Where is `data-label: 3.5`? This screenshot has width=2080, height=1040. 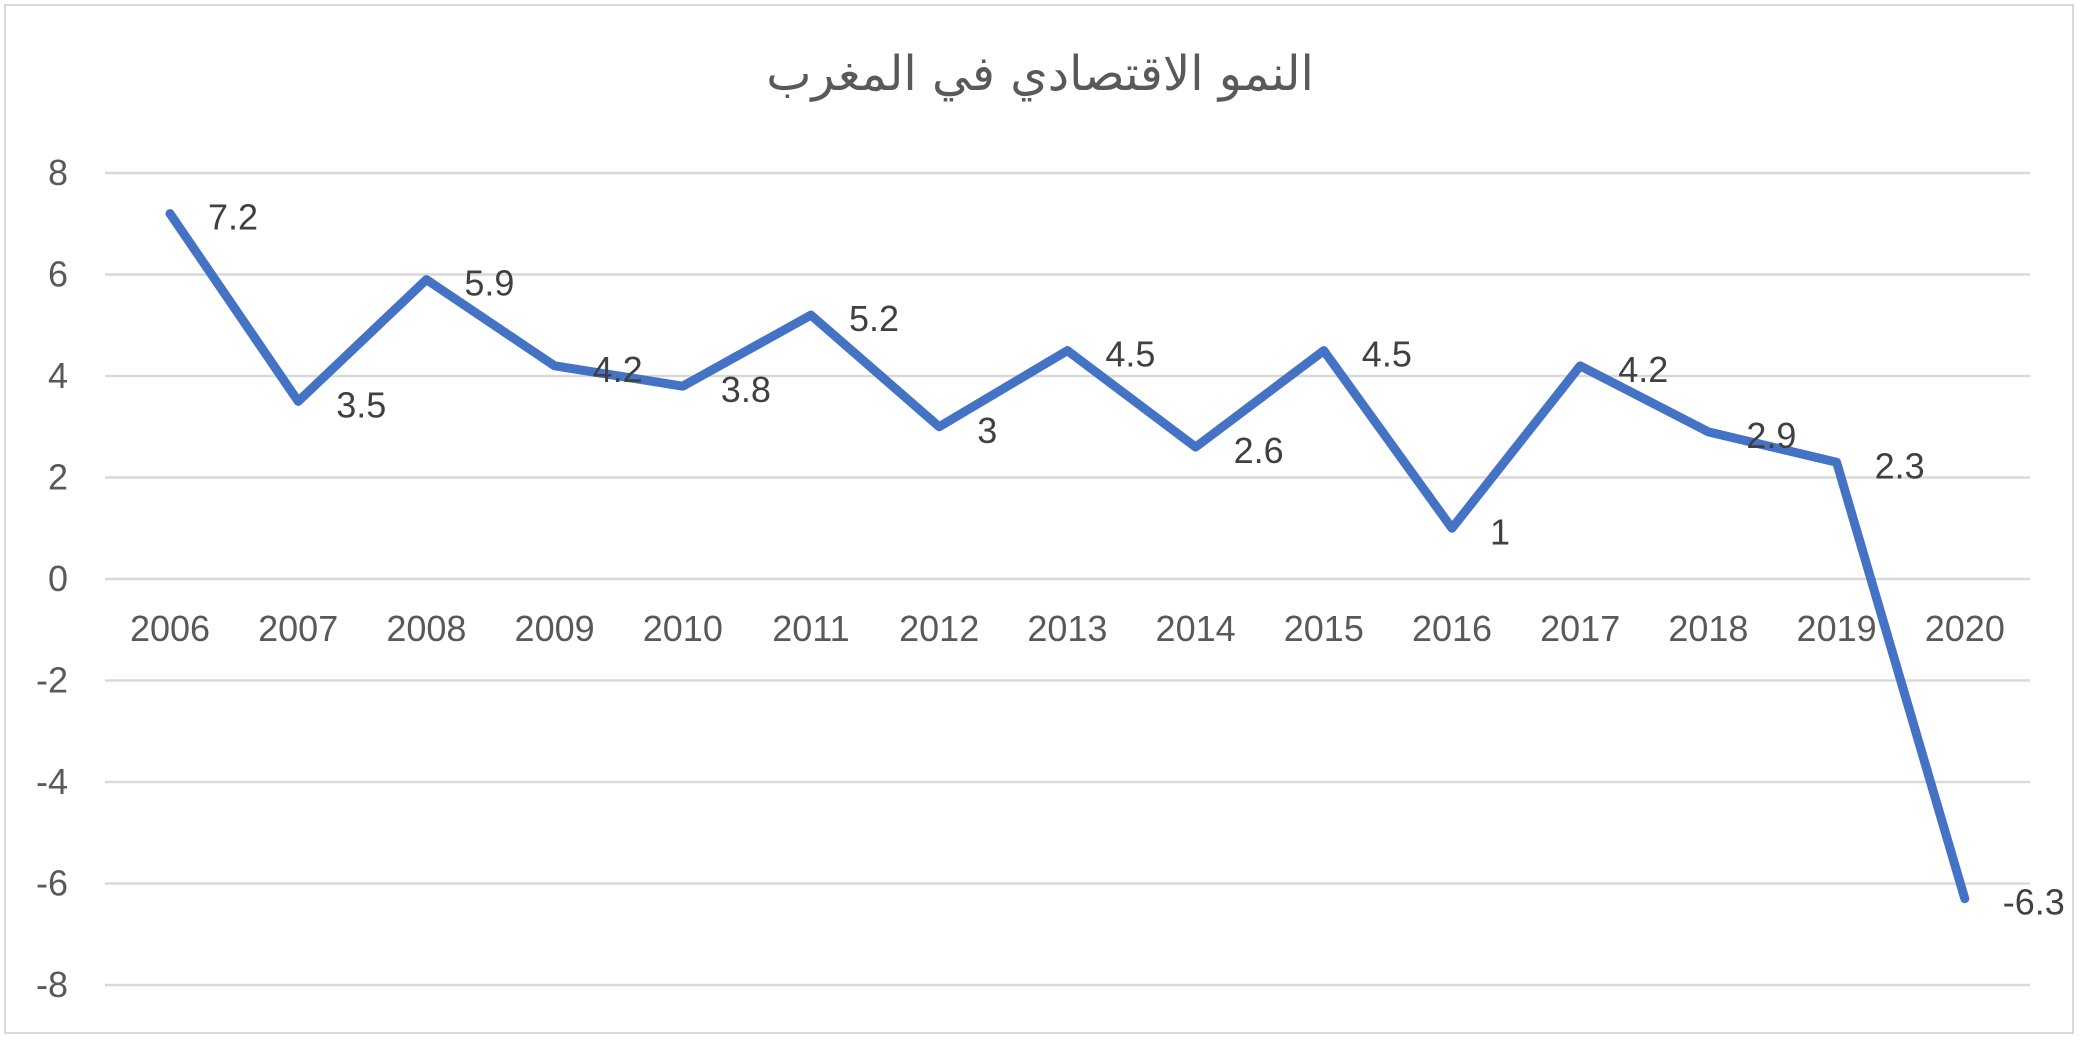
data-label: 3.5 is located at coordinates (361, 404).